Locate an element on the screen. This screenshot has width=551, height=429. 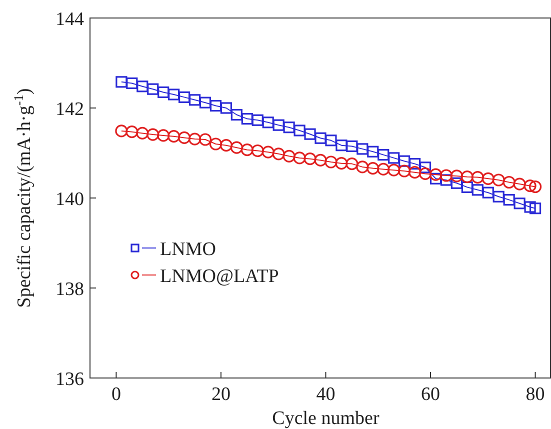
legend-label: LNMO@LATP is located at coordinates (219, 276).